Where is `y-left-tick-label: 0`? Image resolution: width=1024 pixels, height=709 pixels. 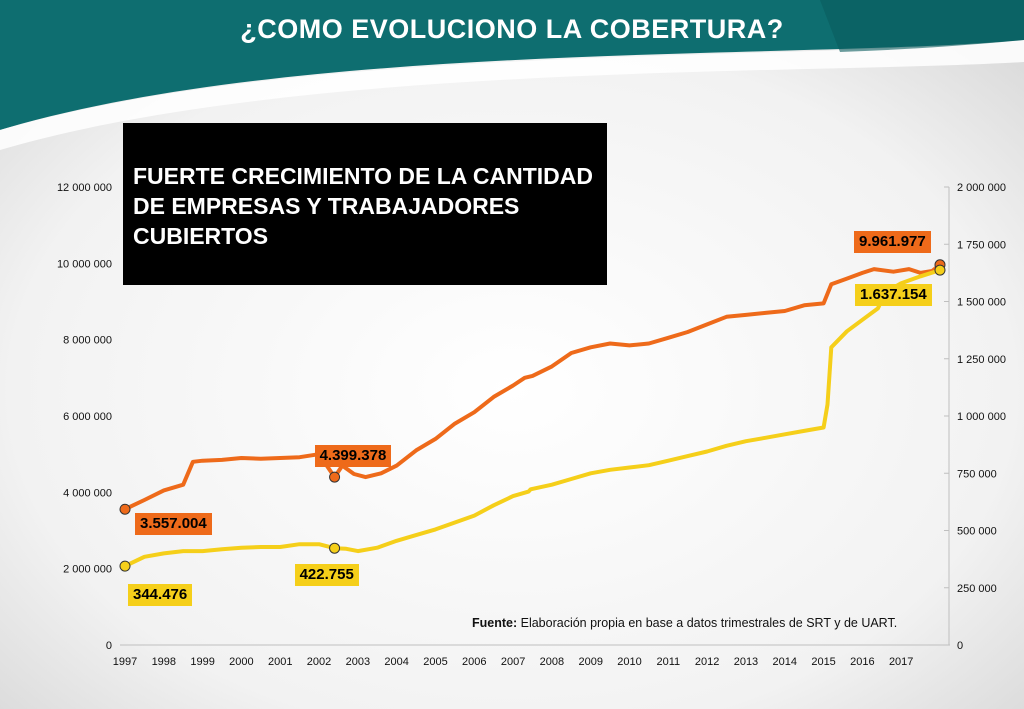
y-left-tick-label: 0 is located at coordinates (109, 646).